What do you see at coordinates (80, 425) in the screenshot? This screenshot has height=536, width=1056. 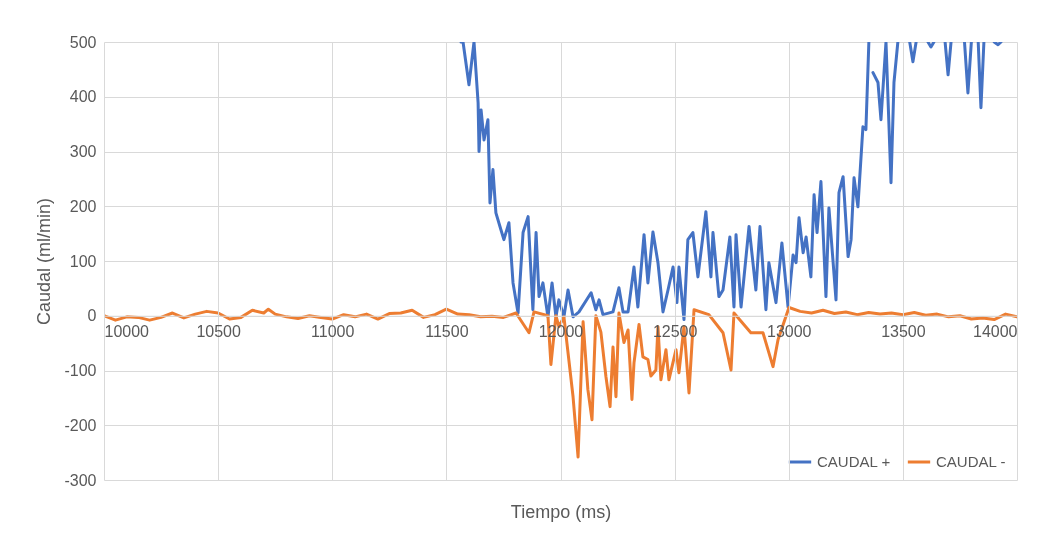 I see `y-tick-label: -200` at bounding box center [80, 425].